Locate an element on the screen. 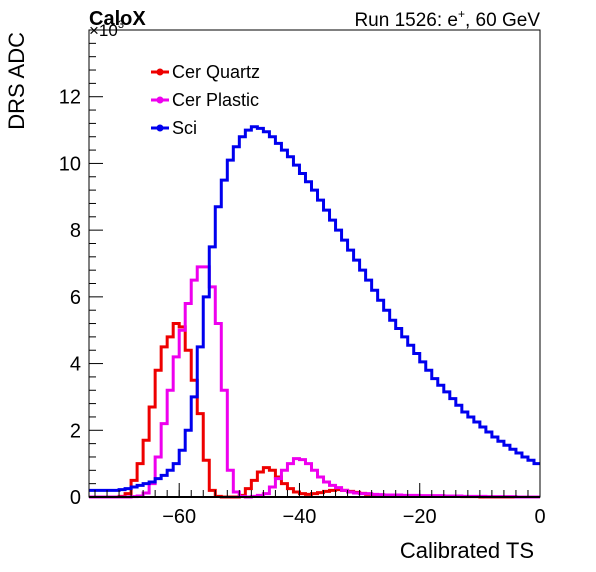  legend: Cer Quartz Cer Plastic Sci is located at coordinates (205, 100).